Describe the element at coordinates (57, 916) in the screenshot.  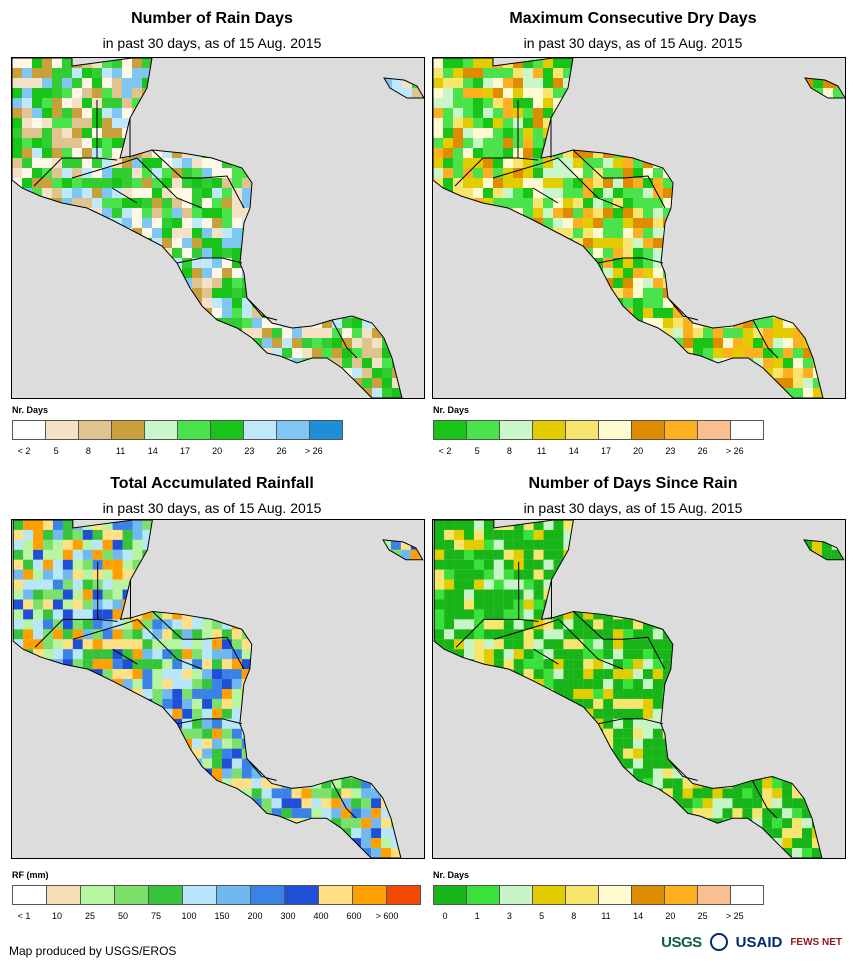
I see `legend-tick-label: 10` at that location.